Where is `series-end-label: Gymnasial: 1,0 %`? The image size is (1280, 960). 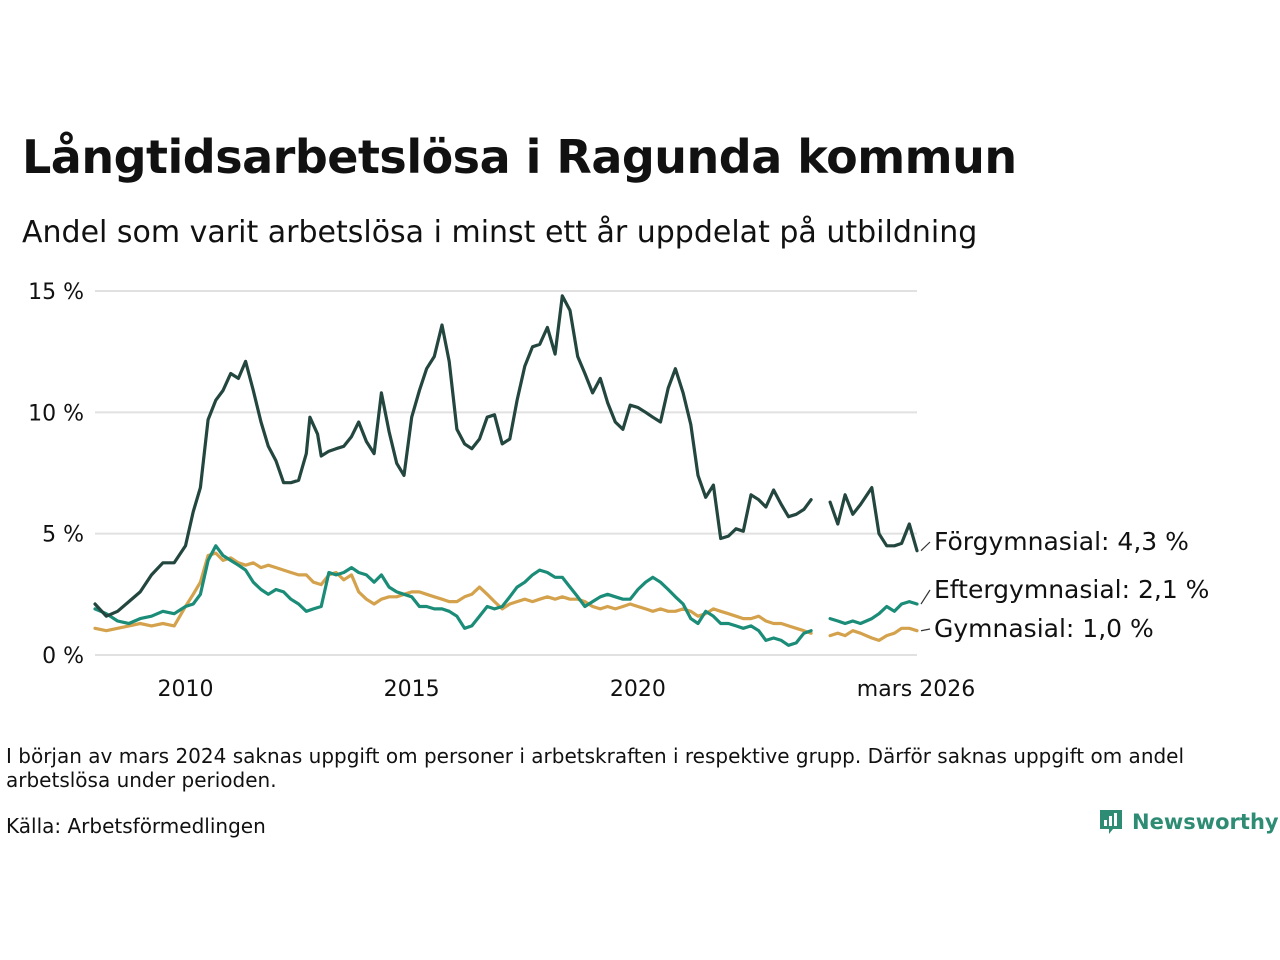 series-end-label: Gymnasial: 1,0 % is located at coordinates (1044, 628).